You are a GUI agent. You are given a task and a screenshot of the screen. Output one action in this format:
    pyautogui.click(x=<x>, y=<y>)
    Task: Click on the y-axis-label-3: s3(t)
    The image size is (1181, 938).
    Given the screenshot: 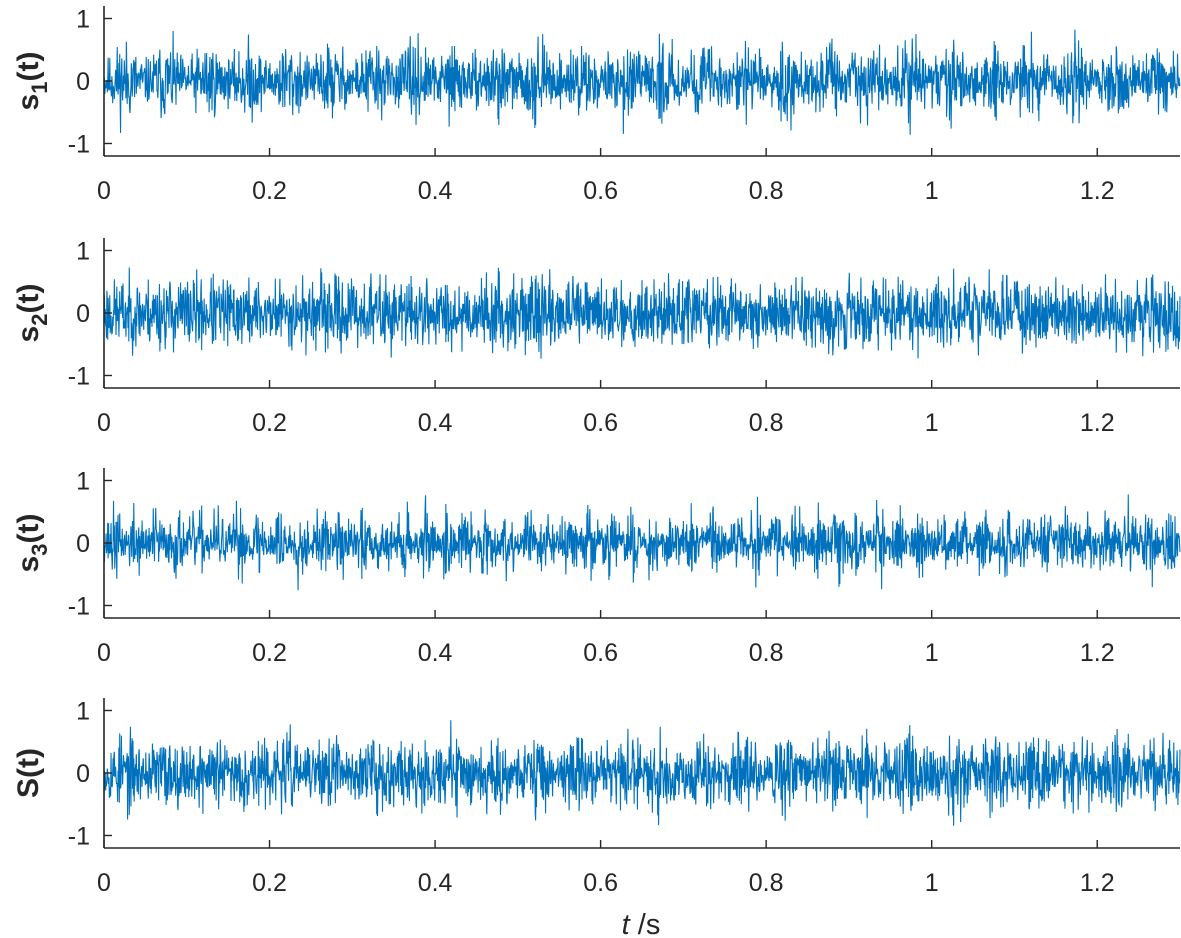 What is the action you would take?
    pyautogui.click(x=32, y=543)
    